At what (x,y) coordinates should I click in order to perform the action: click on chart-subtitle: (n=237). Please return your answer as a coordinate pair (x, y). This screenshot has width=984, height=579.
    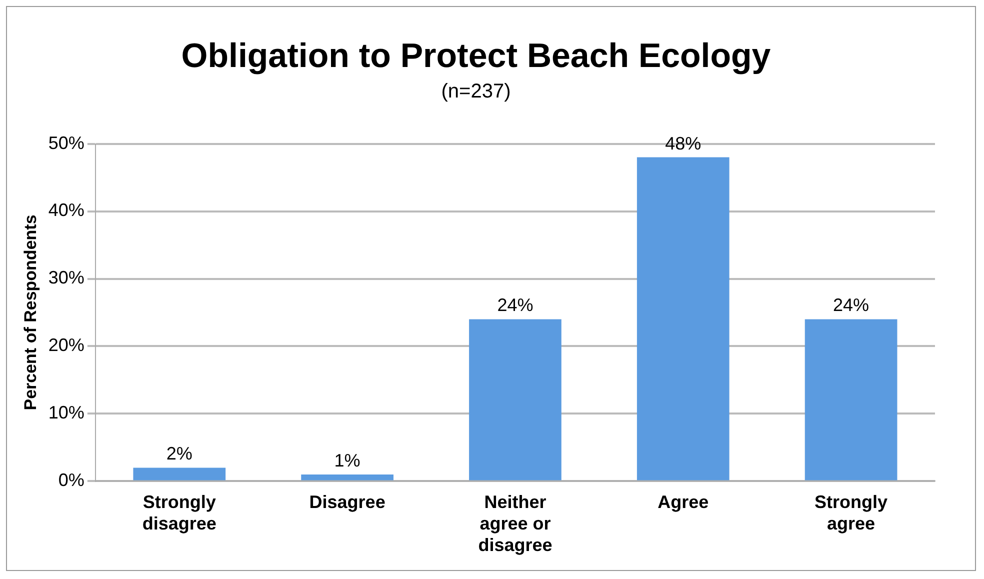
    Looking at the image, I should click on (476, 91).